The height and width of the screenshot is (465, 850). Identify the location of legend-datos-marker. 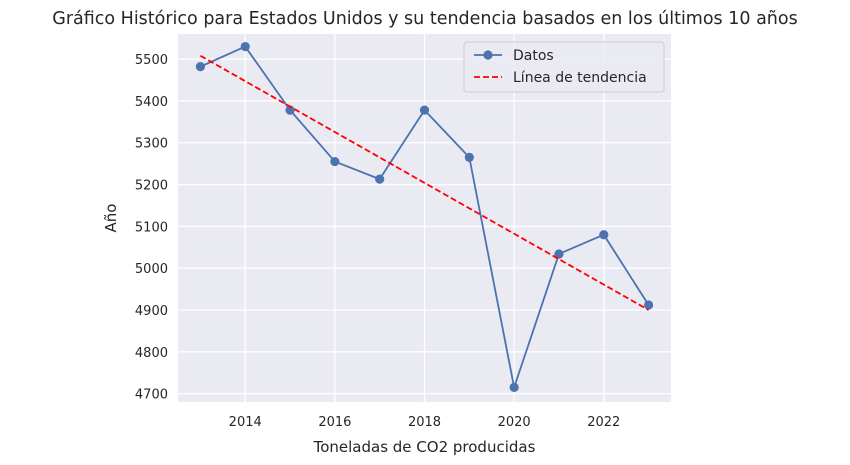
(488, 55).